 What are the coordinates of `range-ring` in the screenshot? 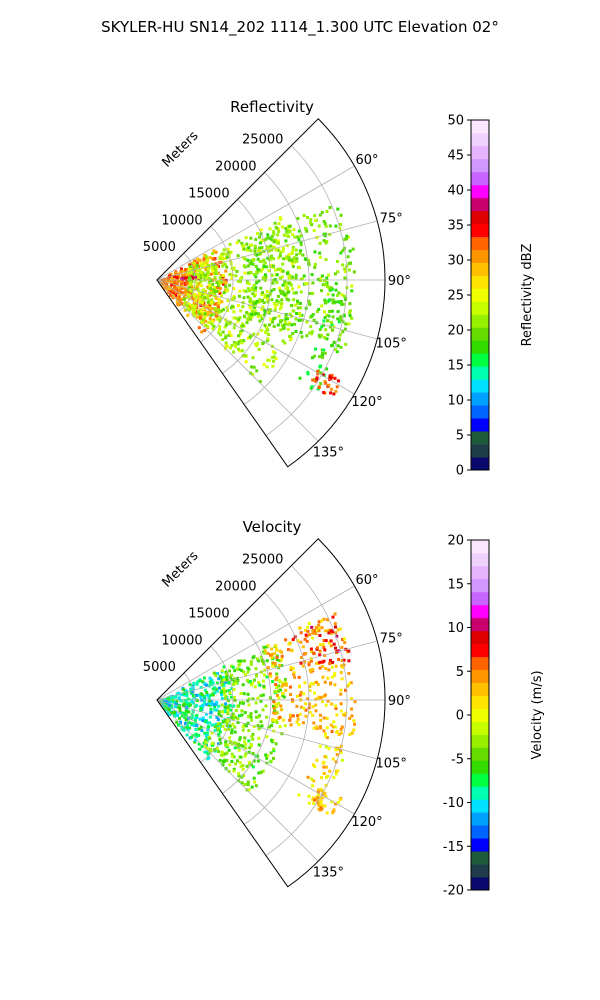 It's located at (306, 710).